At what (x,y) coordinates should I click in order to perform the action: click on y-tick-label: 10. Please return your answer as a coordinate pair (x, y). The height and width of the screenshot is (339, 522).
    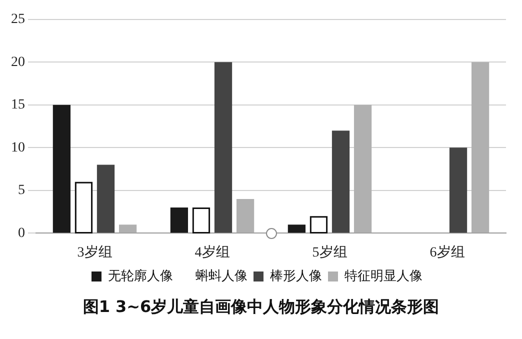
    Looking at the image, I should click on (18, 148).